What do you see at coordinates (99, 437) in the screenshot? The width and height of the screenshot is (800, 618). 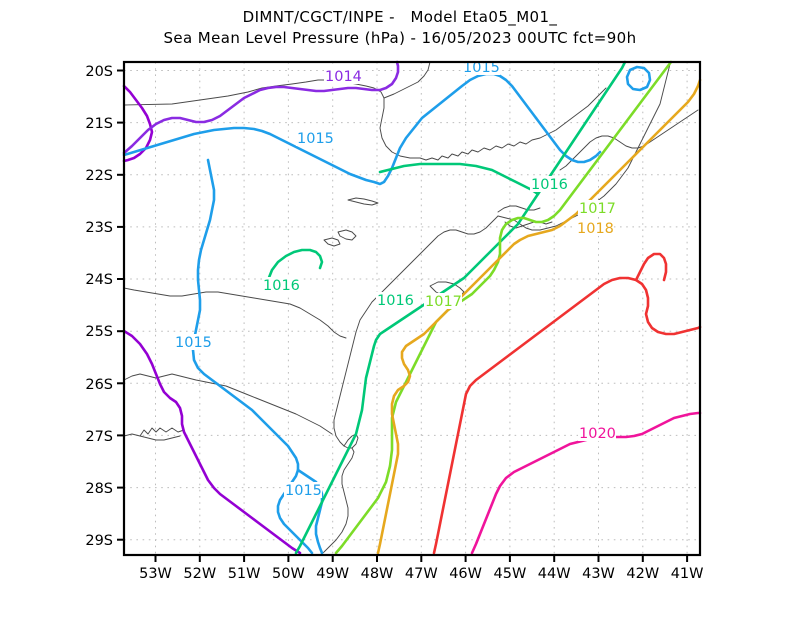 I see `y-tick-label-27s: 27S` at bounding box center [99, 437].